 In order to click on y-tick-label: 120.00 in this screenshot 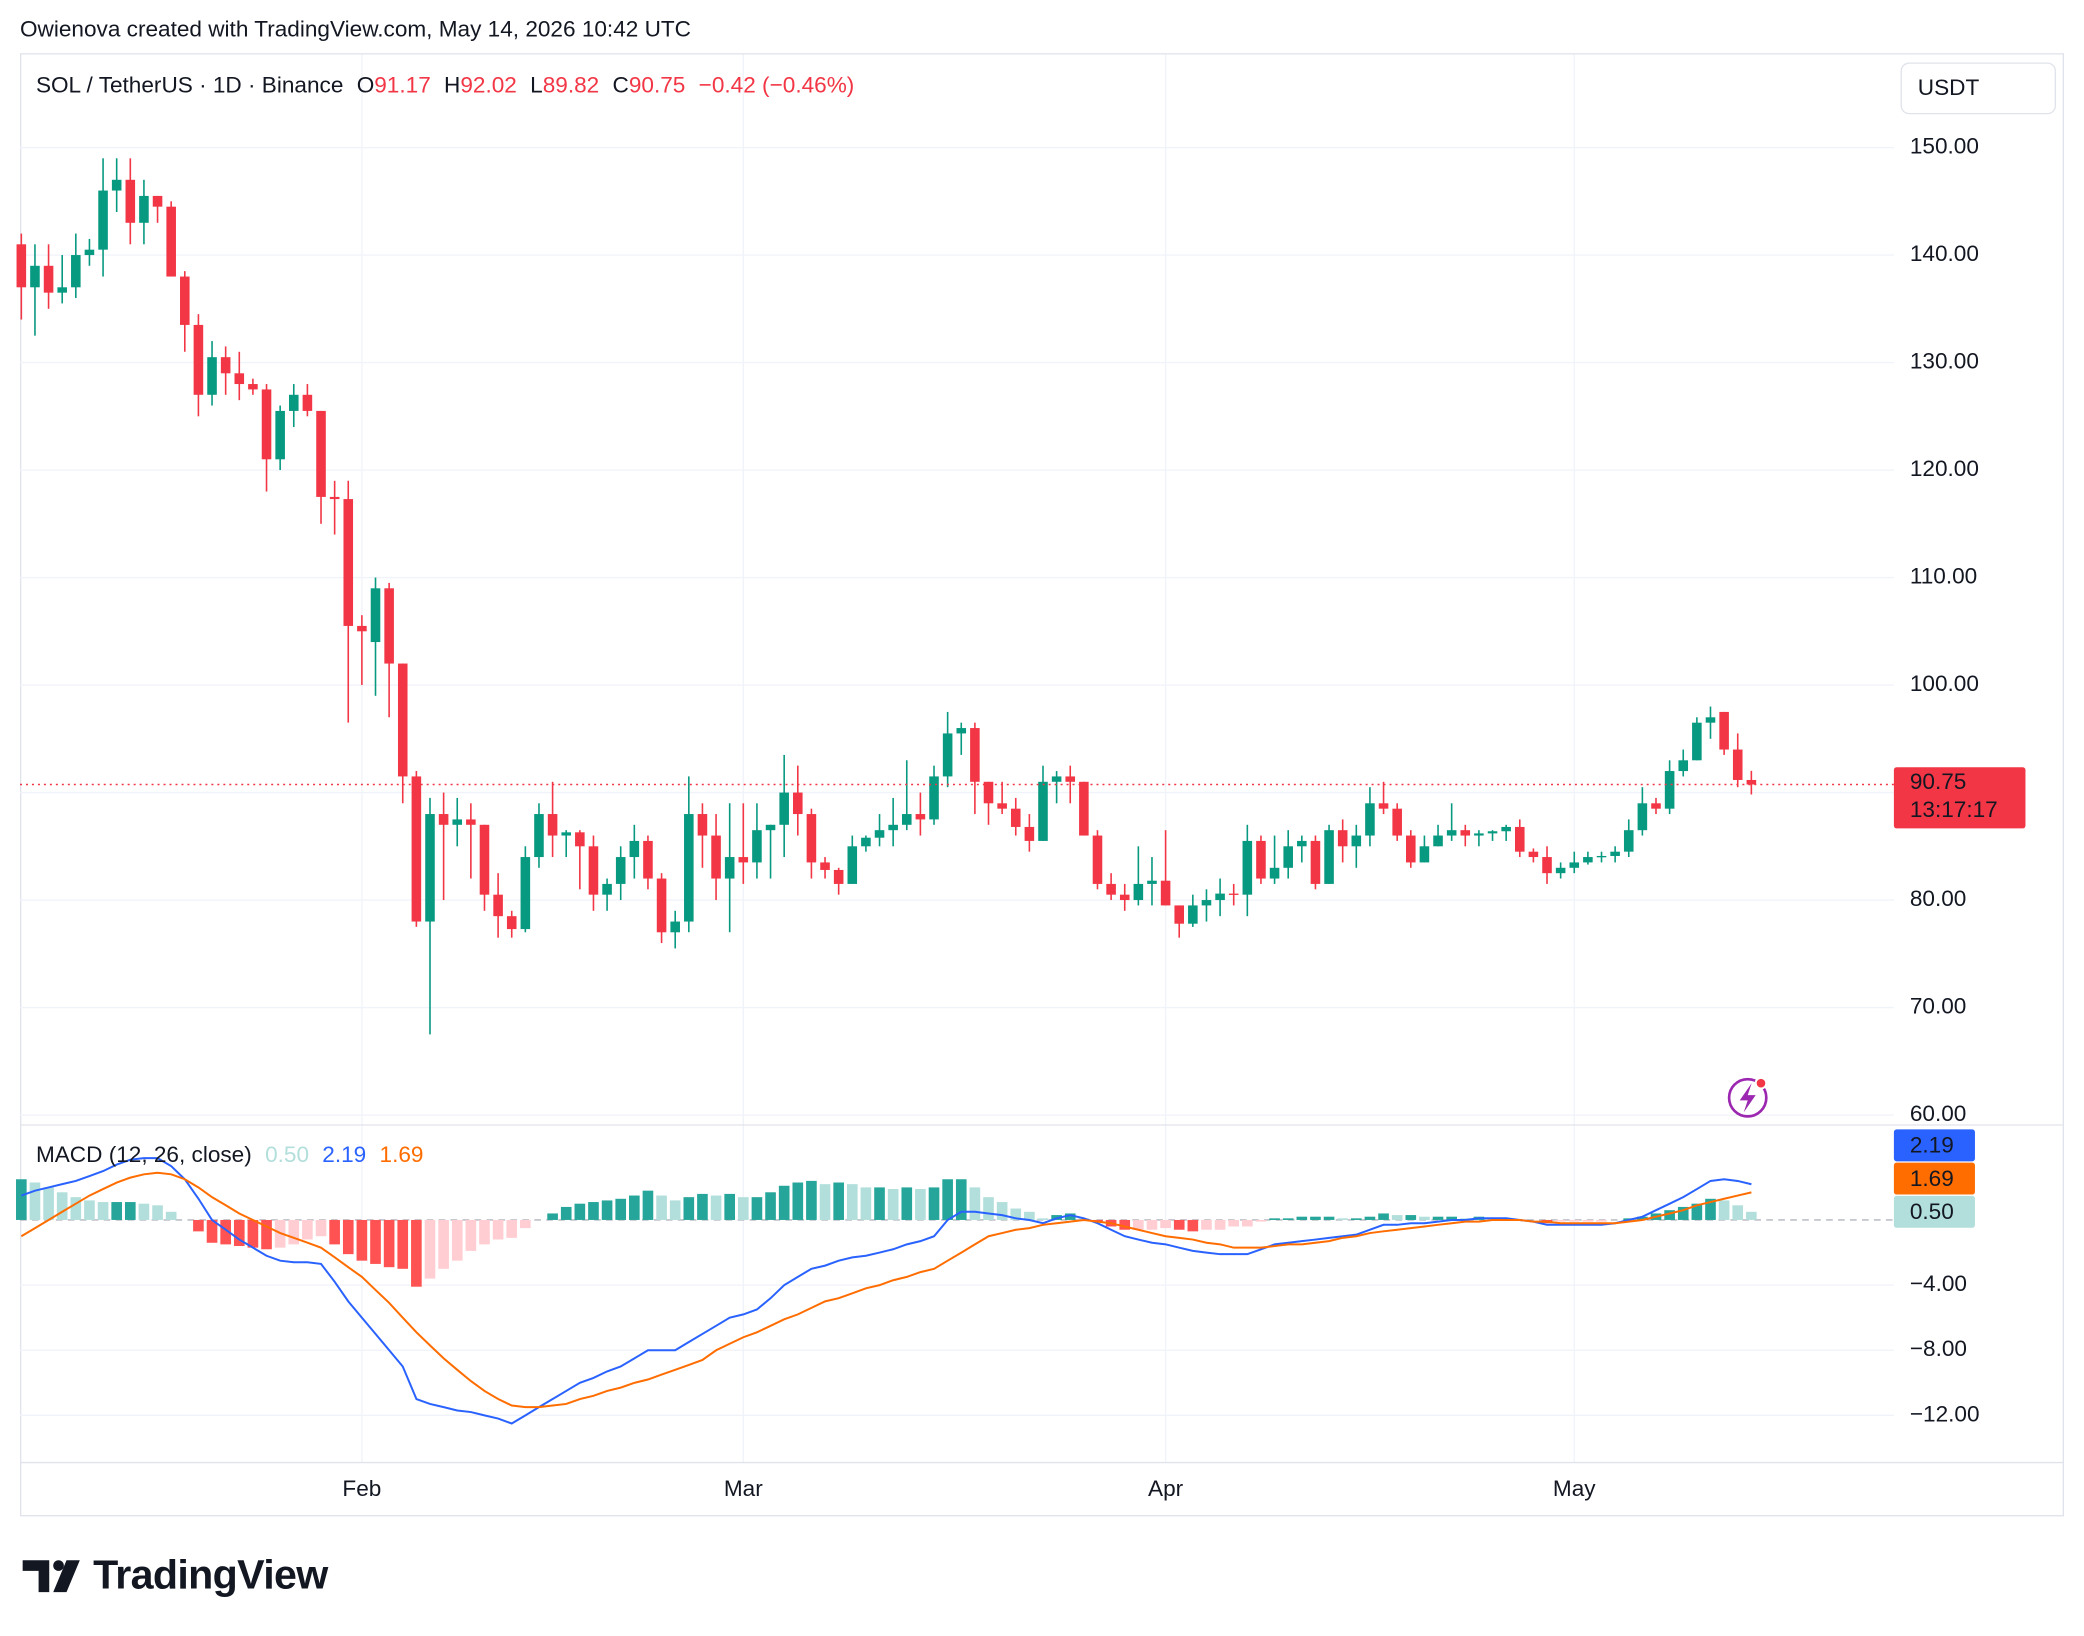, I will do `click(1944, 468)`.